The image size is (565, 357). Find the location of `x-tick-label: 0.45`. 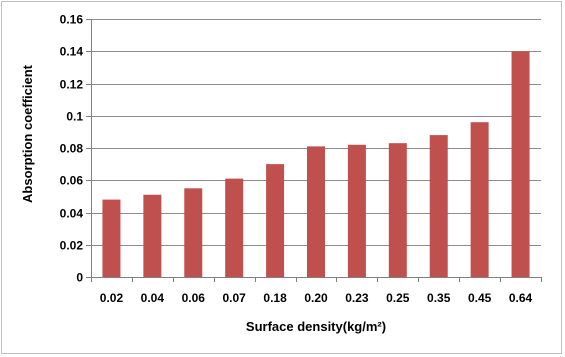

x-tick-label: 0.45 is located at coordinates (480, 298).